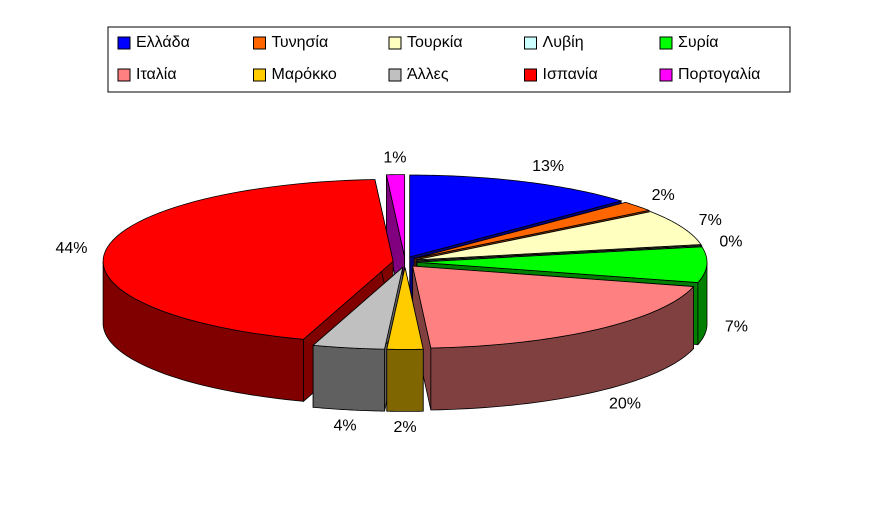 This screenshot has height=505, width=886. I want to click on data-label: 4%, so click(344, 425).